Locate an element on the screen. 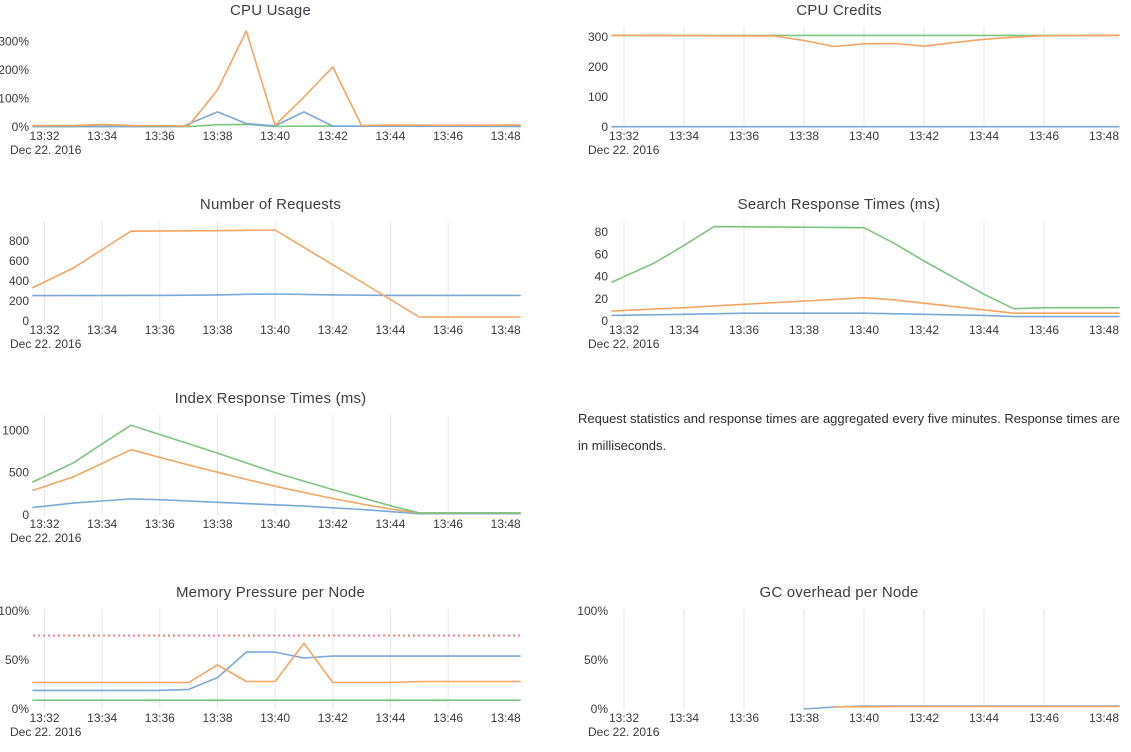 Image resolution: width=1131 pixels, height=752 pixels. y-axis-tick-label: 100 is located at coordinates (598, 97).